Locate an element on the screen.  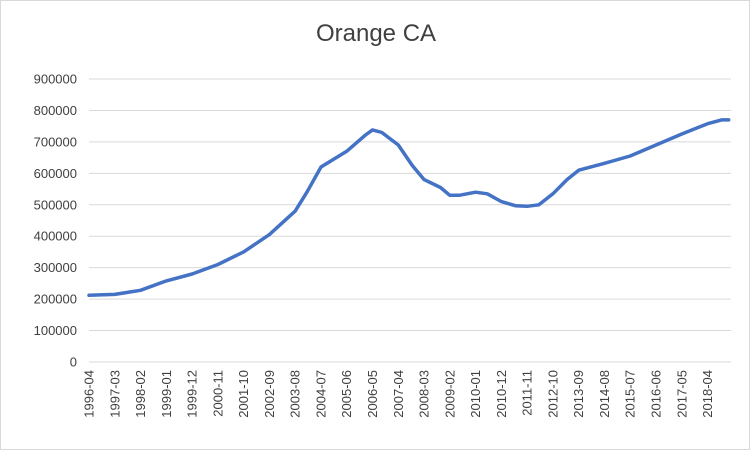
x-tick-label: 2006-05 is located at coordinates (372, 394).